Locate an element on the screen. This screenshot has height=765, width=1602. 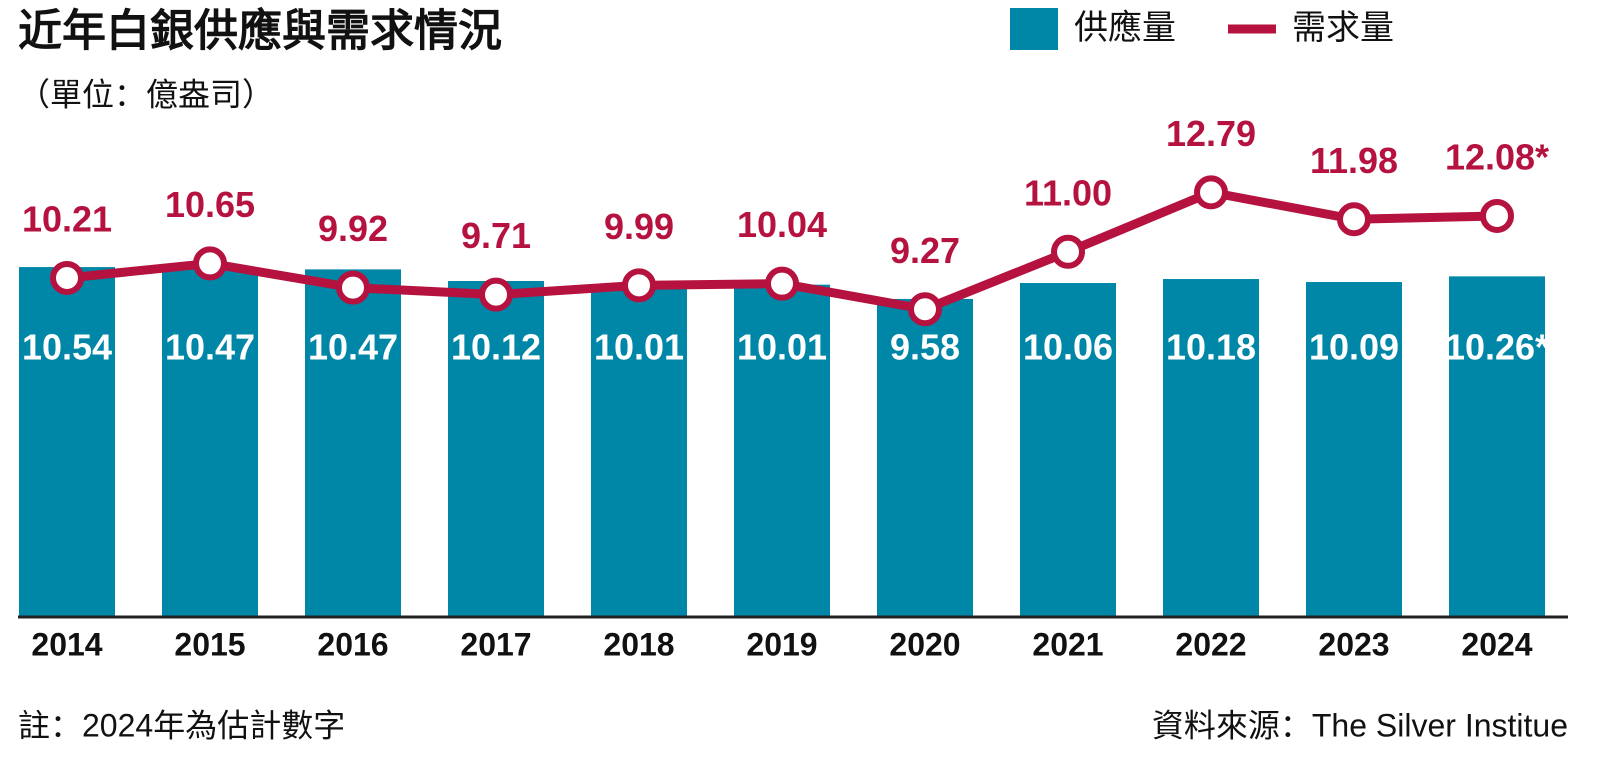
bar-value-label: 10.09 is located at coordinates (1354, 347).